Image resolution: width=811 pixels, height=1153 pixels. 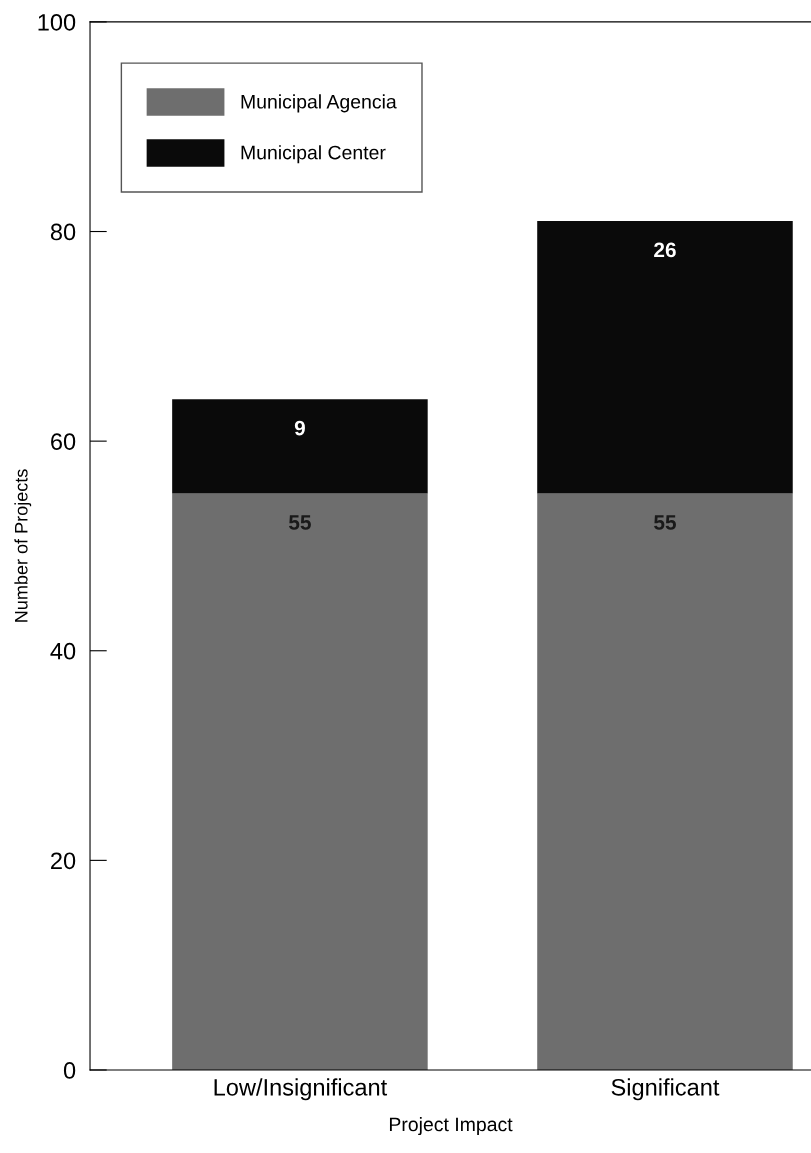 I want to click on y-tick-label: 60, so click(x=63, y=441).